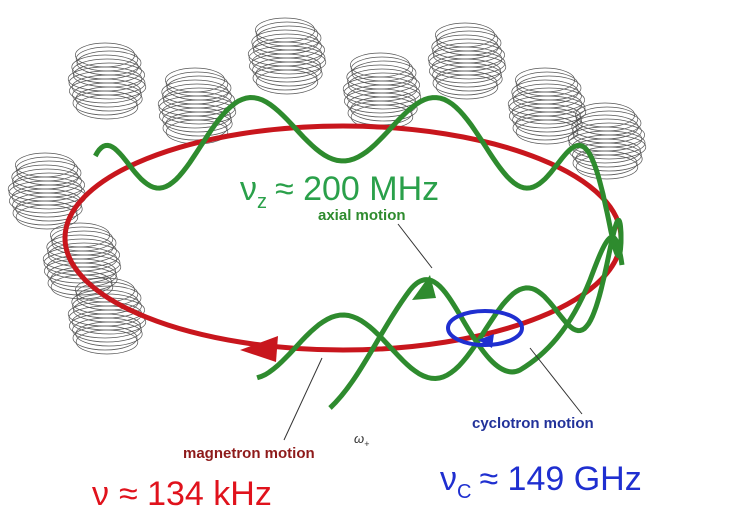  What do you see at coordinates (424, 287) in the screenshot?
I see `axial-arrow` at bounding box center [424, 287].